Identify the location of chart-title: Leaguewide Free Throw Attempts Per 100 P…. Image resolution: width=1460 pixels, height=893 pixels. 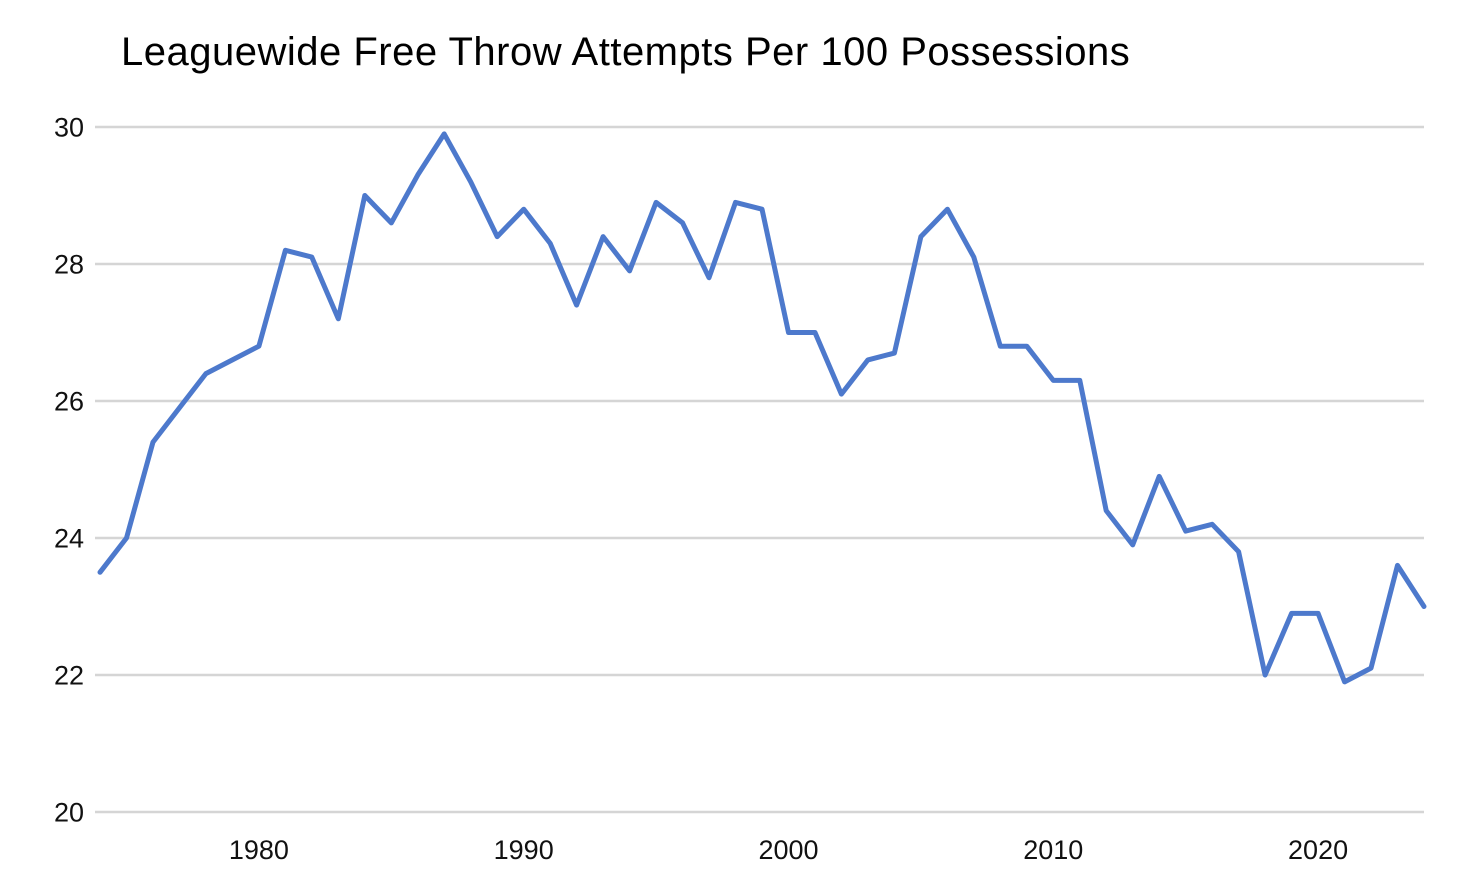
(626, 52).